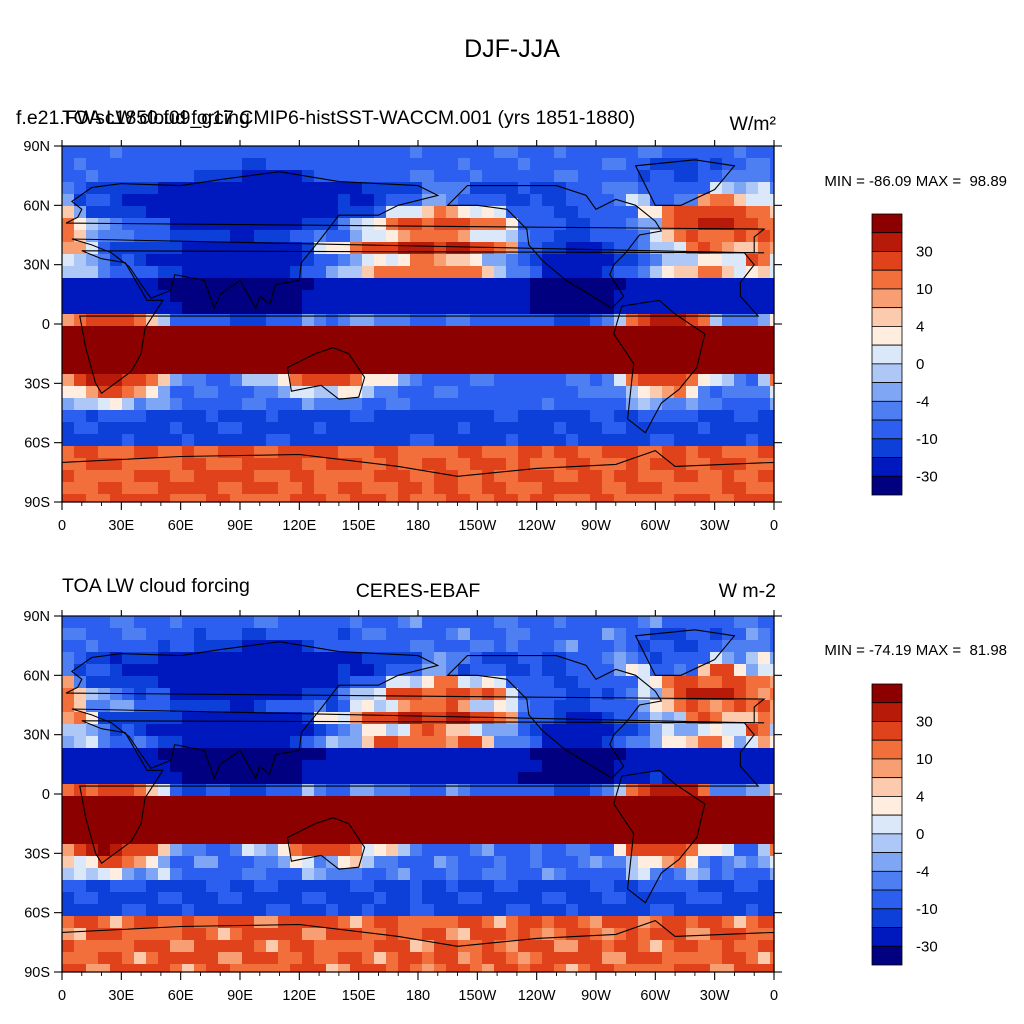 This screenshot has height=1024, width=1024. I want to click on x-tick-label: 30E, so click(121, 526).